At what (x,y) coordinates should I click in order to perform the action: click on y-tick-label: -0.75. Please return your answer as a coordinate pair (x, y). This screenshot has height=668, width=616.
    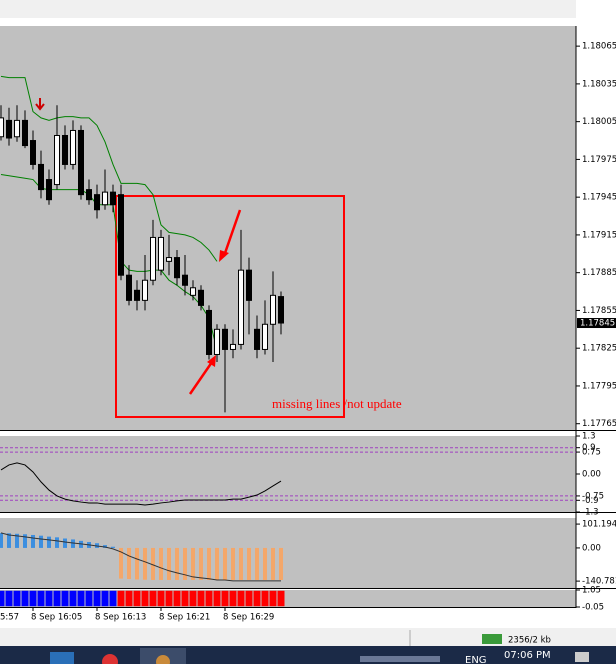
    Looking at the image, I should click on (593, 496).